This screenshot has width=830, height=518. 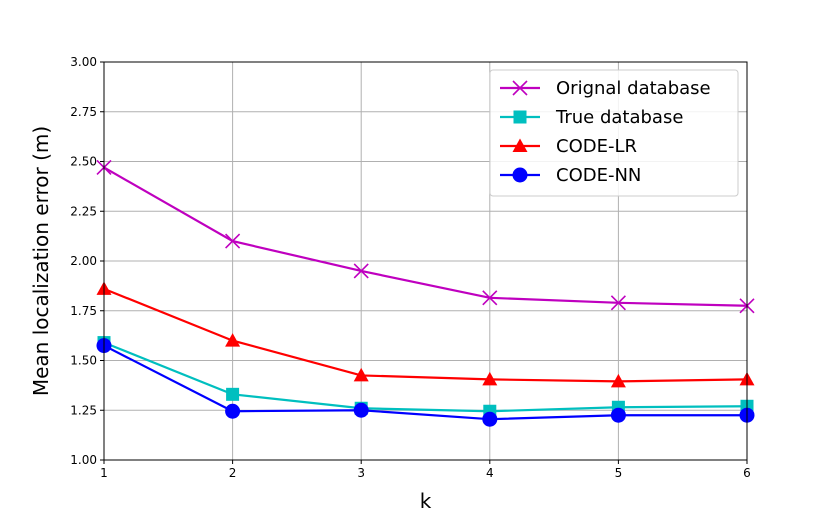 What do you see at coordinates (83, 112) in the screenshot?
I see `y-tick-label: 2.75` at bounding box center [83, 112].